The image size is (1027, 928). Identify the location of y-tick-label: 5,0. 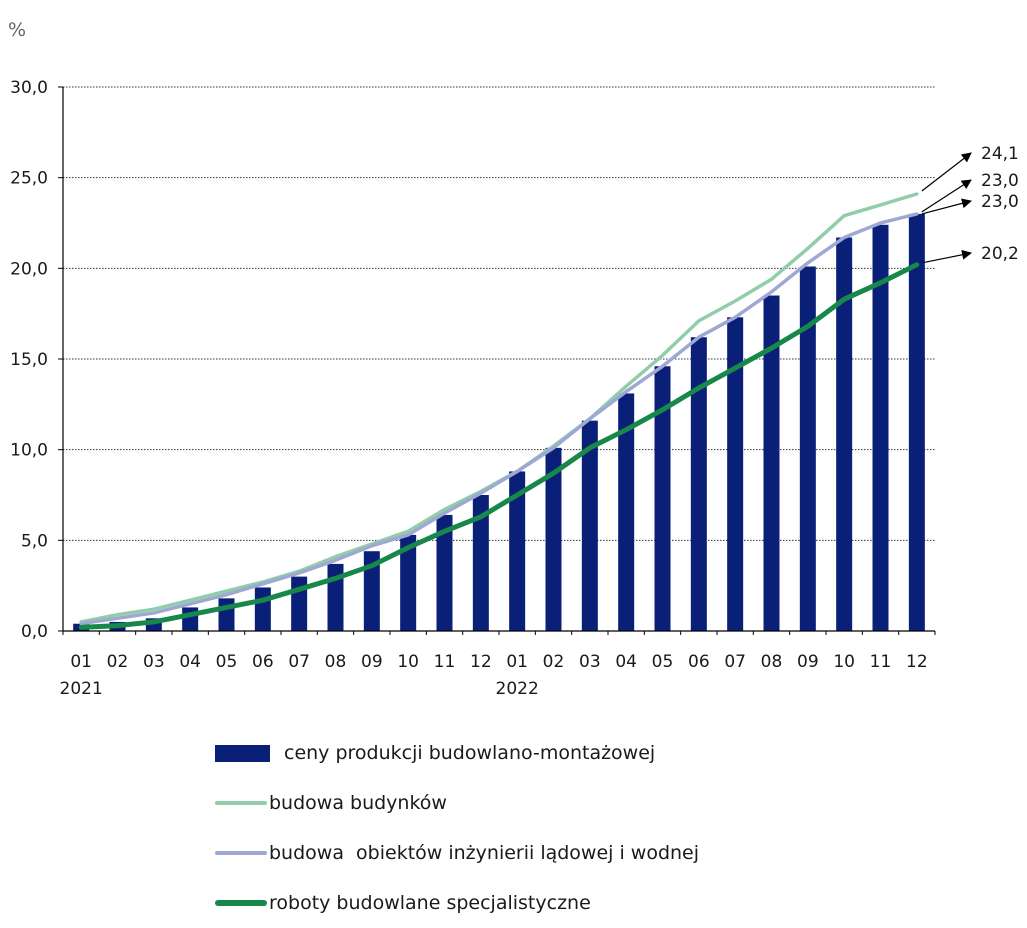
(34, 541).